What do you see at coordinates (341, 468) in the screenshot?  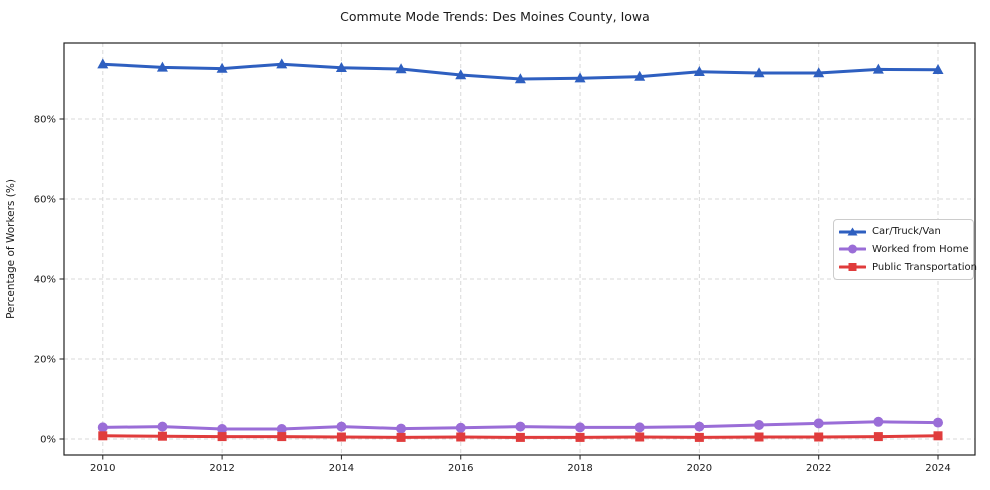 I see `x-tick-label: 2014` at bounding box center [341, 468].